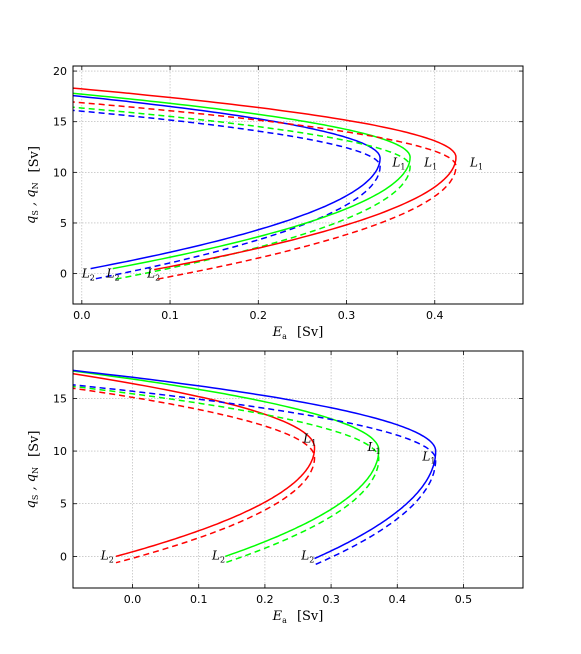 Image resolution: width=581 pixels, height=654 pixels. I want to click on series-line-red-solid, so click(194, 465).